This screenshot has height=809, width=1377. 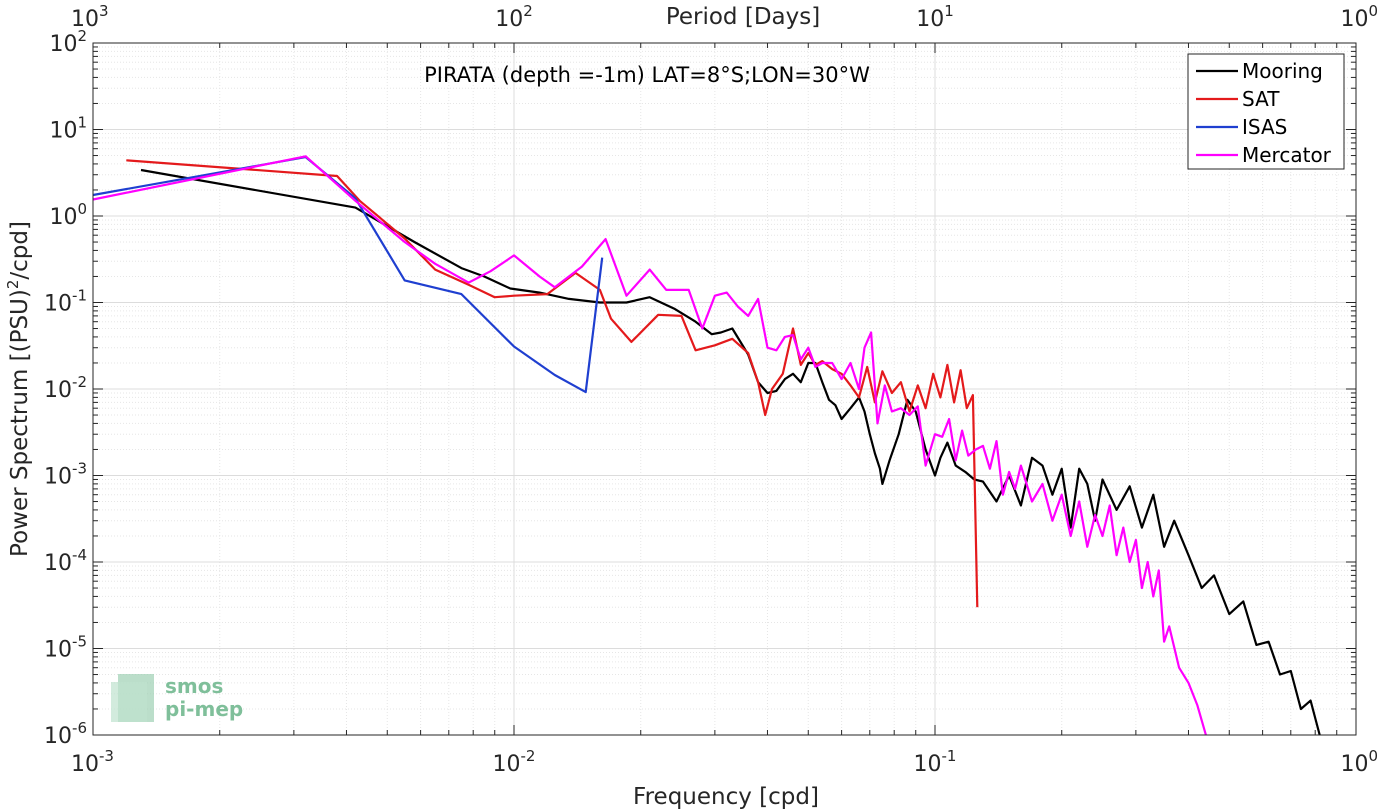 I want to click on legend-box, so click(x=1266, y=111).